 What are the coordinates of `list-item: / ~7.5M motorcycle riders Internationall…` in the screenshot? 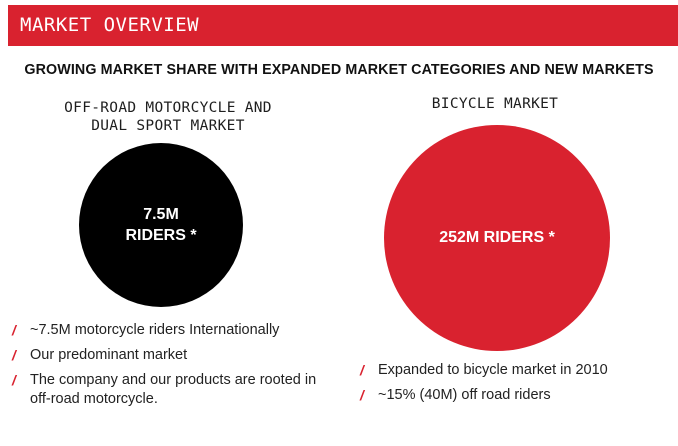 It's located at (172, 330).